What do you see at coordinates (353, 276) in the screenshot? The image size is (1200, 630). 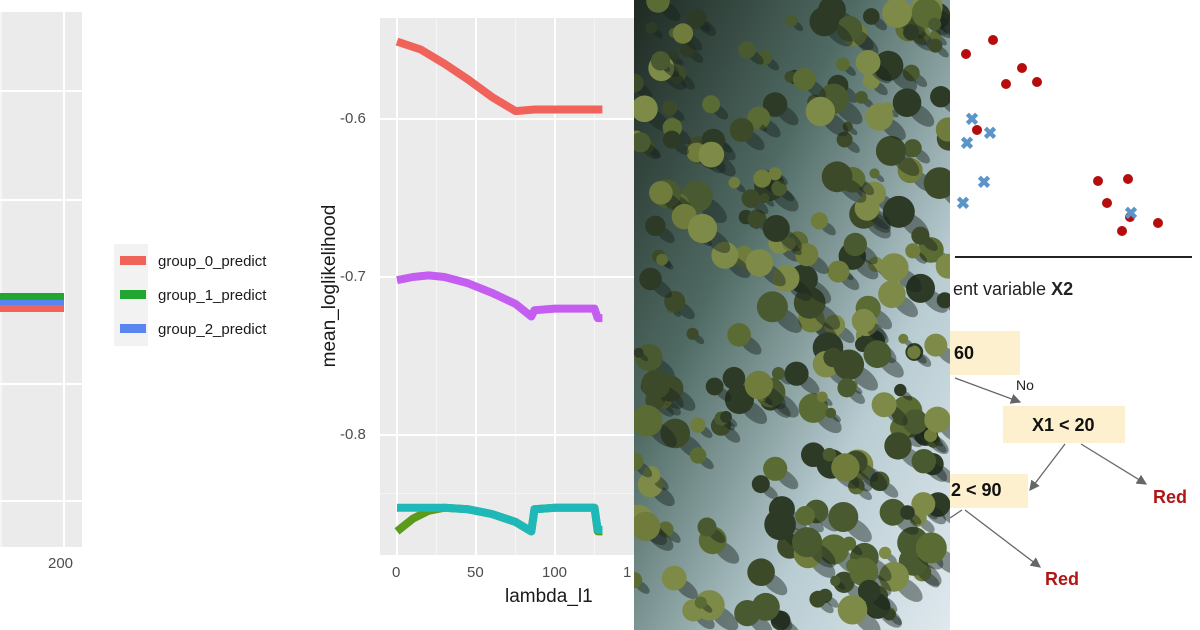 I see `y-tick-07: -0.7` at bounding box center [353, 276].